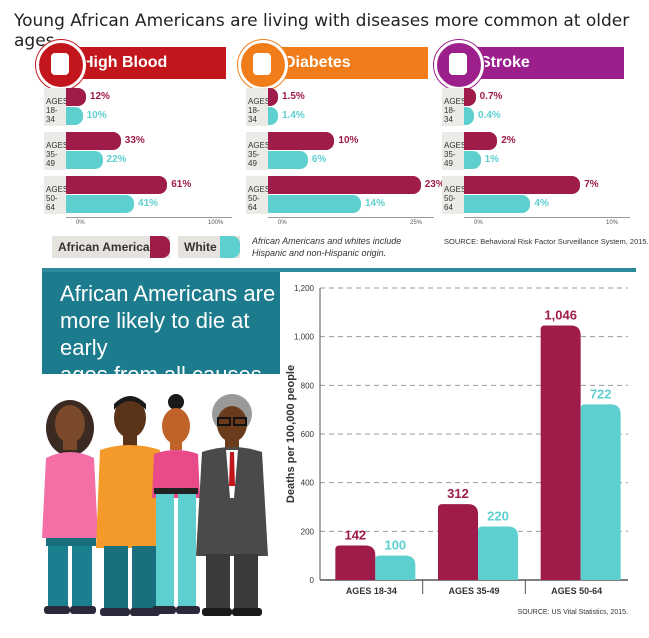  I want to click on value-label-african-american: 2%, so click(508, 140).